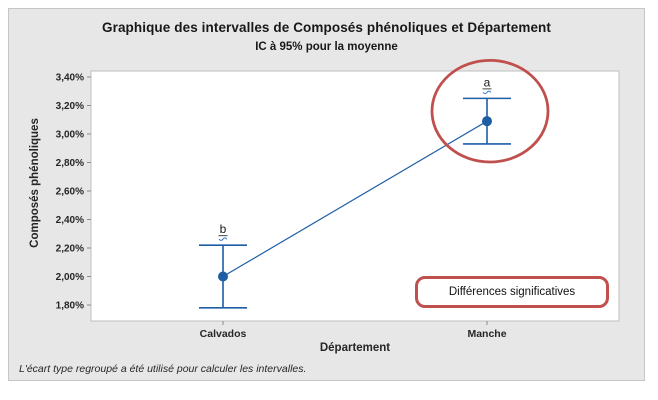  Describe the element at coordinates (70, 135) in the screenshot. I see `y-tick-label: 3,00%` at that location.